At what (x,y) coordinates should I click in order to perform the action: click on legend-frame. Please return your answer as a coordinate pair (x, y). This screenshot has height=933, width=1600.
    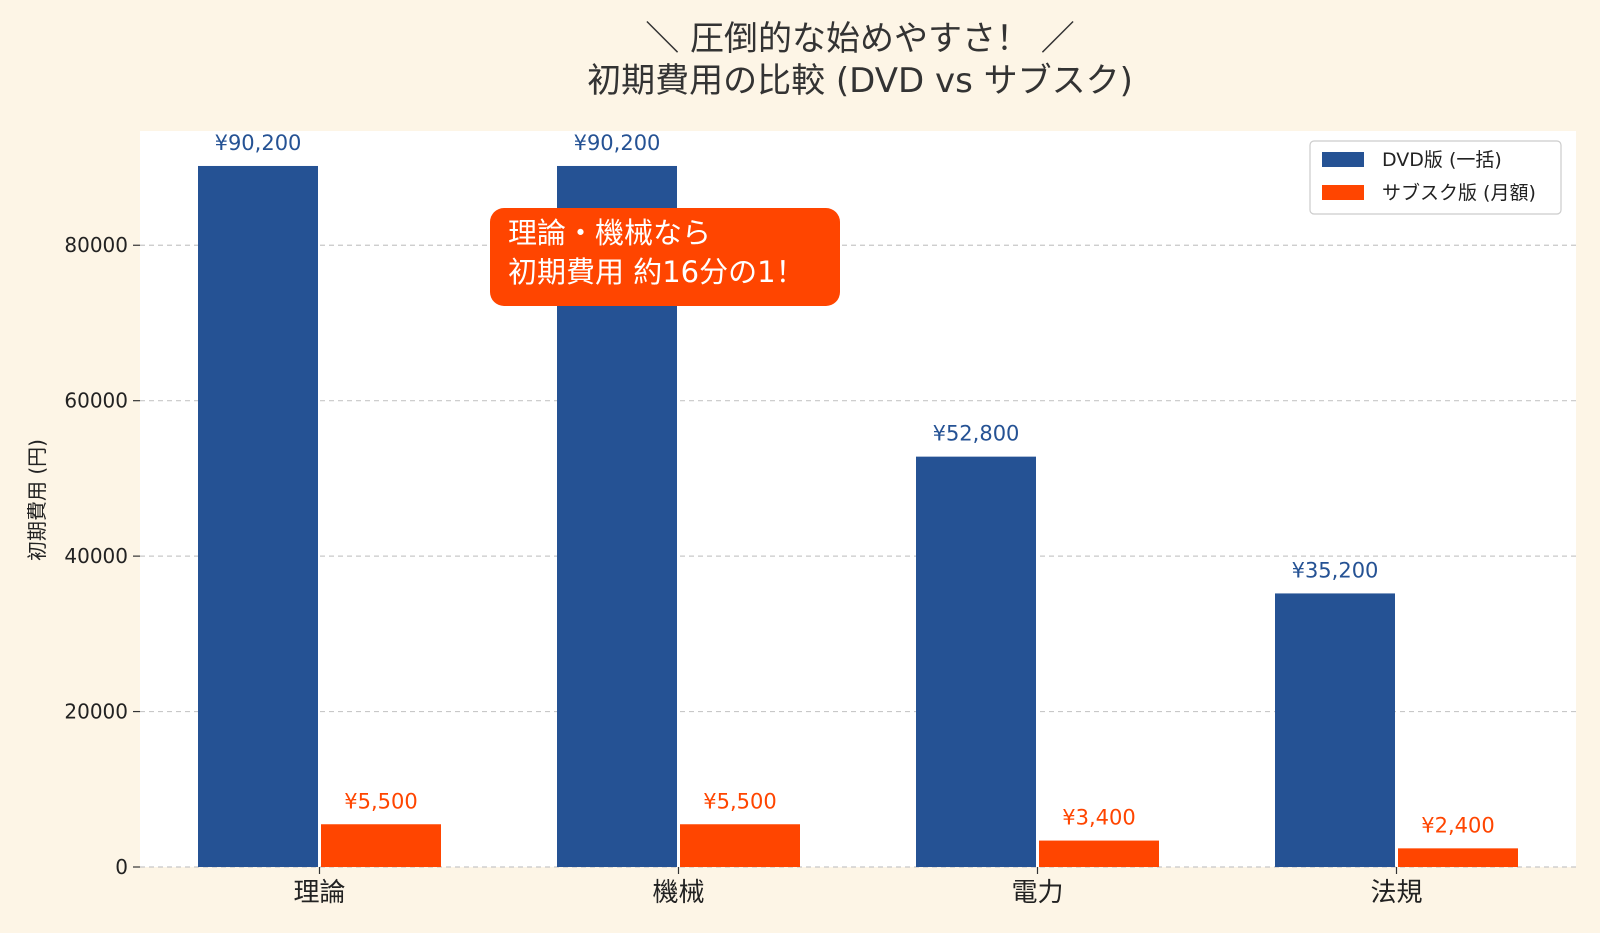
    Looking at the image, I should click on (1435, 177).